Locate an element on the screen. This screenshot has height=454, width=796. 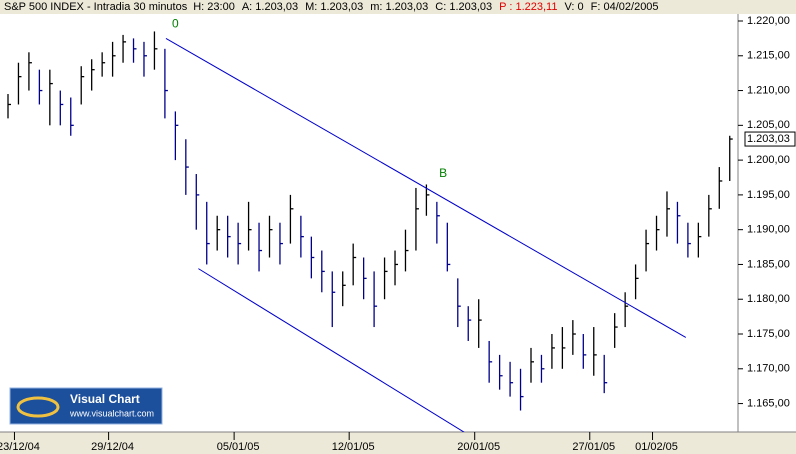
y-tick-label: 1.165,00 is located at coordinates (768, 403).